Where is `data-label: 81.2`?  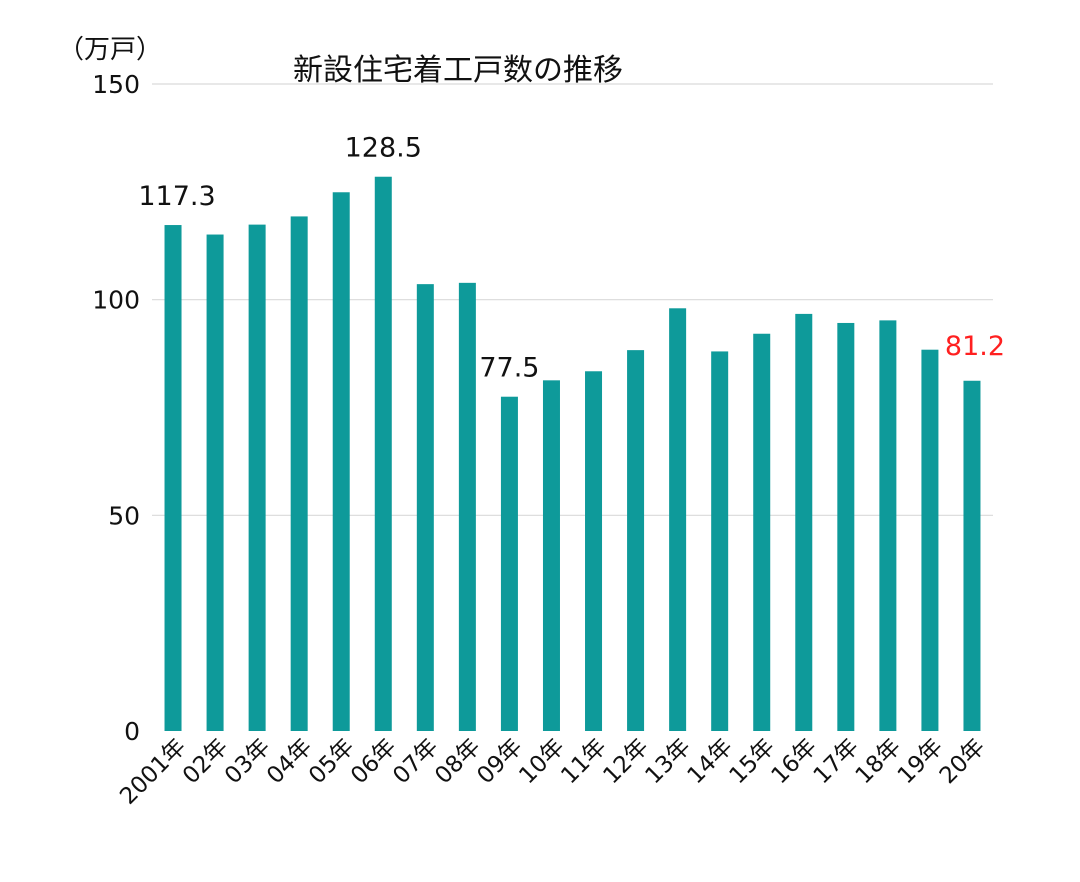
data-label: 81.2 is located at coordinates (975, 346).